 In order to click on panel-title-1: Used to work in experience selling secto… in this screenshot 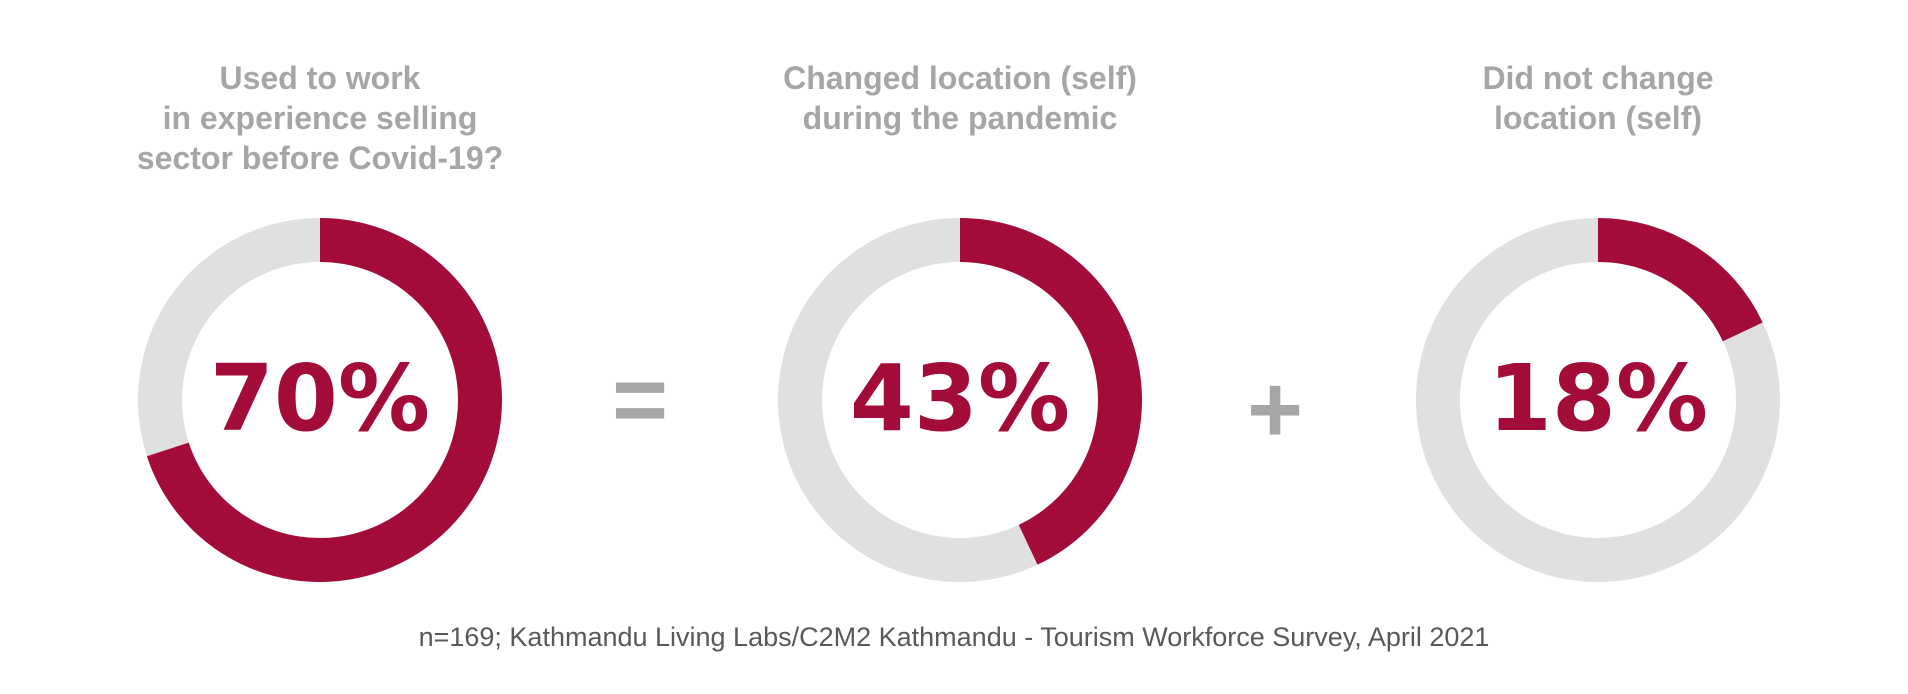, I will do `click(320, 118)`.